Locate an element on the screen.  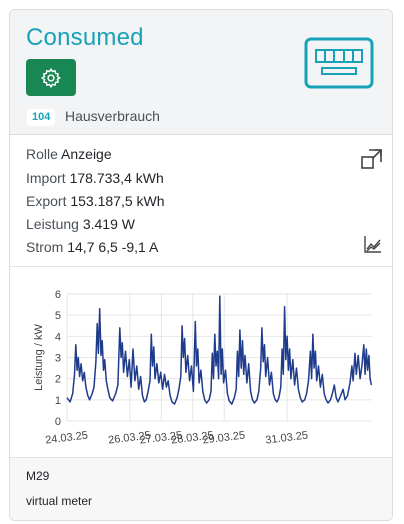
meter-name-label: Hausverbrauch is located at coordinates (112, 116).